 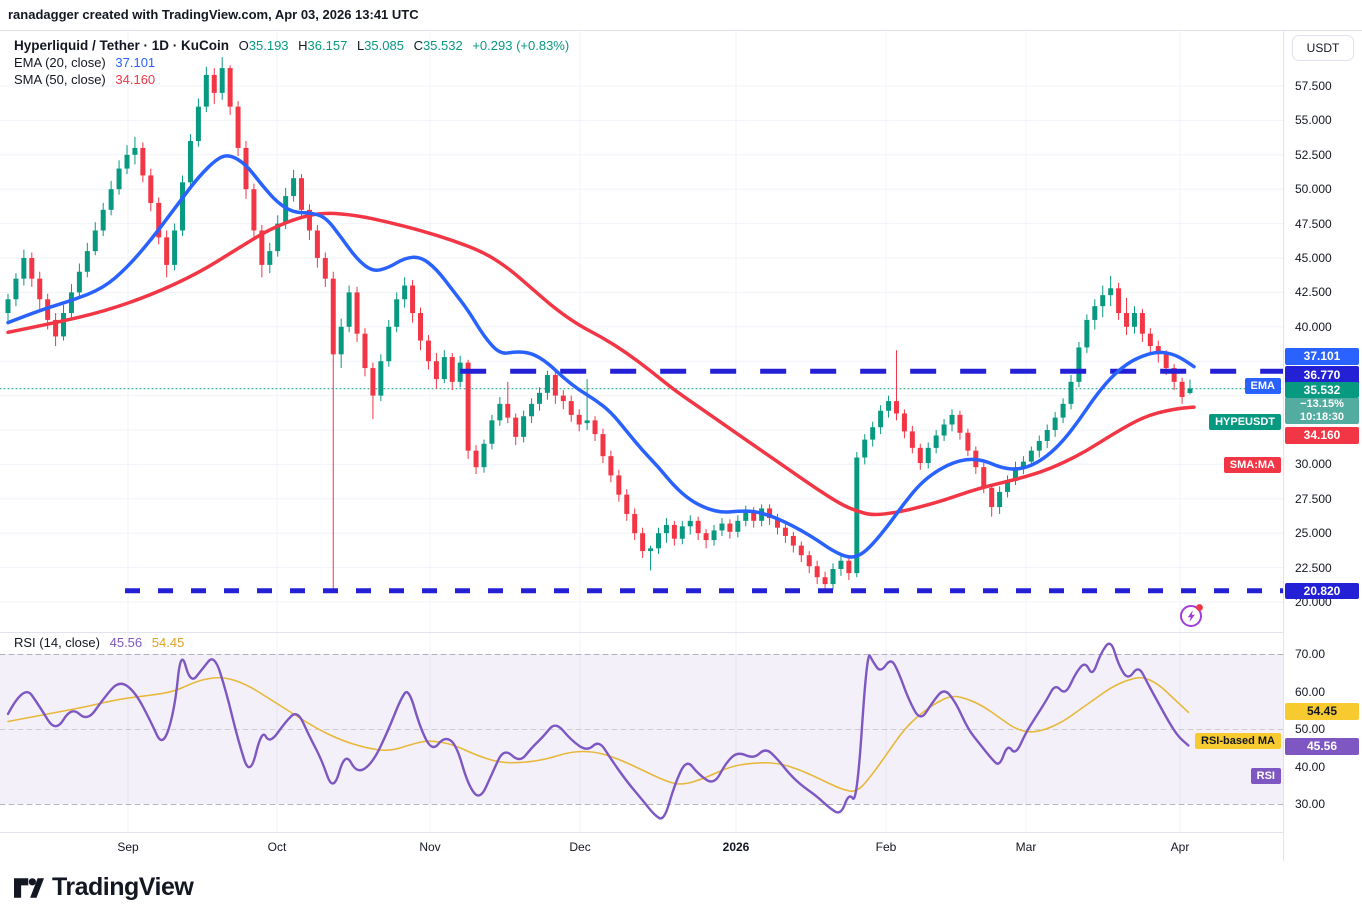 What do you see at coordinates (1310, 766) in the screenshot?
I see `rsi-tick-label: 40.00` at bounding box center [1310, 766].